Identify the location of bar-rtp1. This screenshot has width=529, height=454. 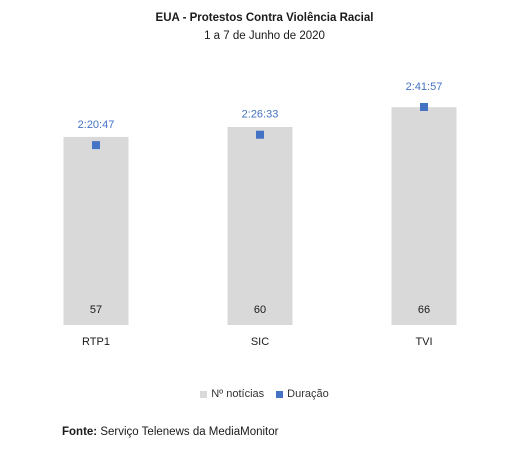
(96, 230).